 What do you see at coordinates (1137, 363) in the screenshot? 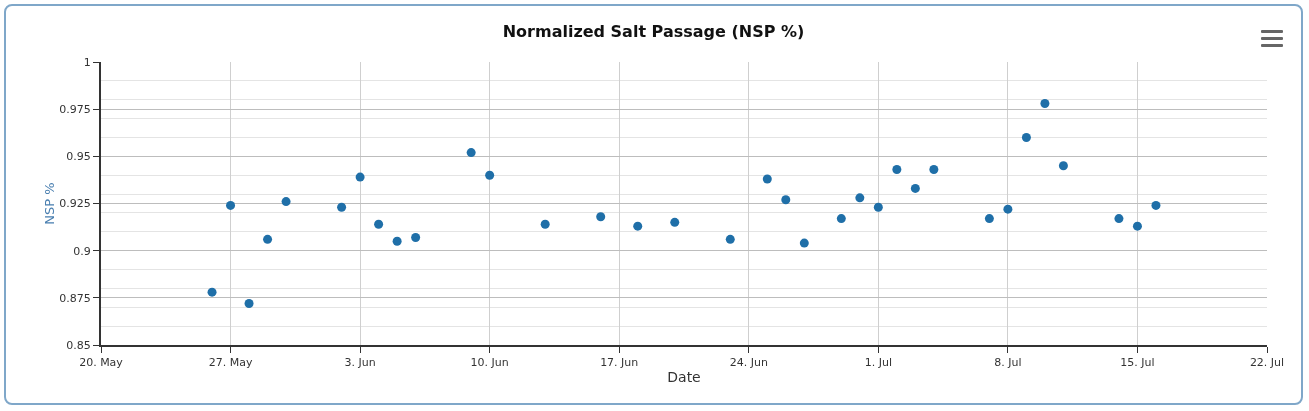
I see `x-tick-label: 15. Jul` at bounding box center [1137, 363].